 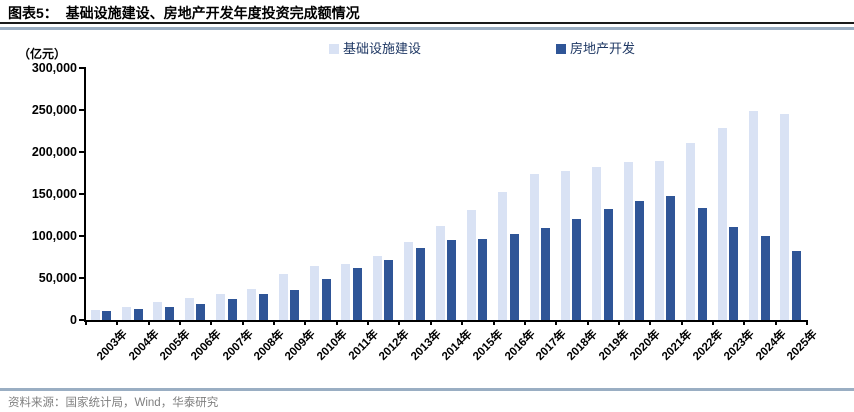 I want to click on bar-infrastructure-2019, so click(x=597, y=243).